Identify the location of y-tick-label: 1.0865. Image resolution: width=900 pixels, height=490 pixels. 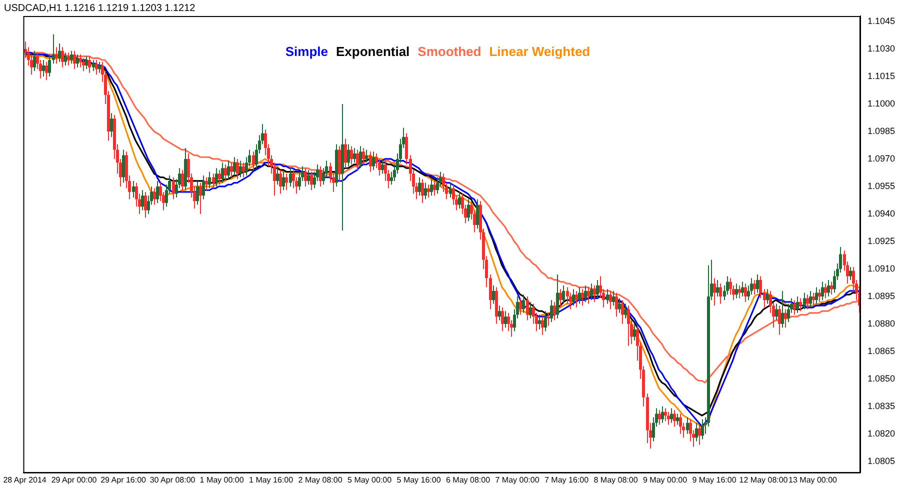
(881, 351).